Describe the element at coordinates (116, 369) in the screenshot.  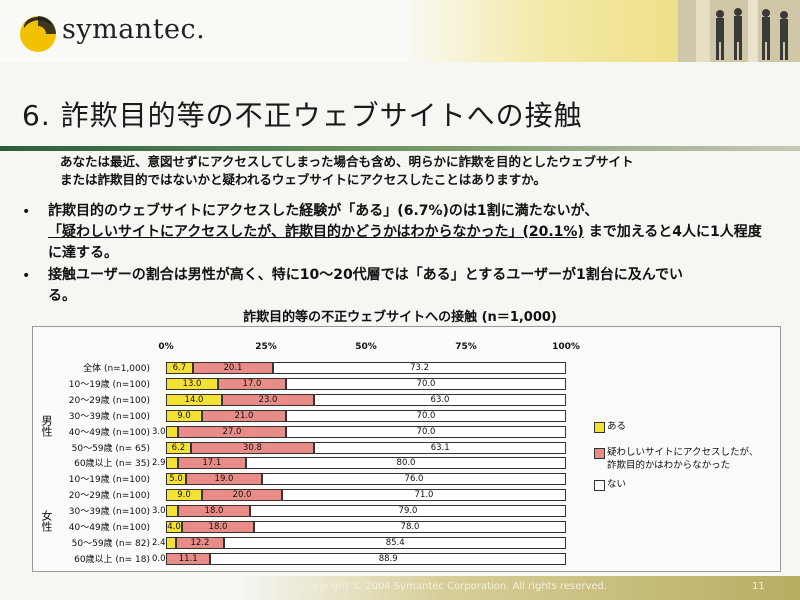
I see `category-label: 全体 (n=1,000)` at that location.